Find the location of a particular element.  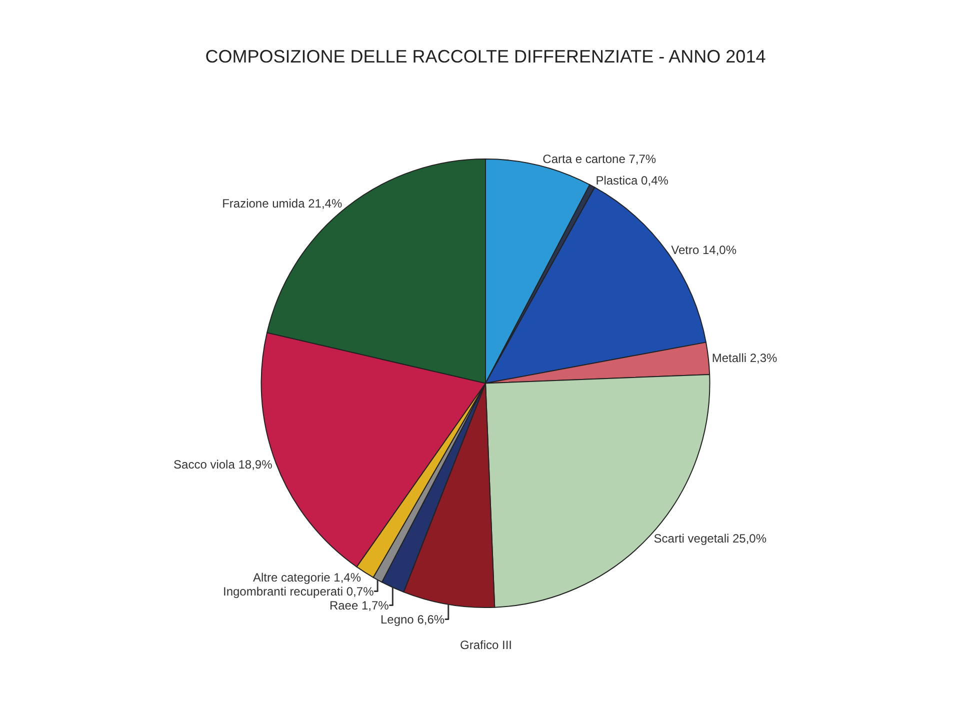

slice-label: Frazione umida 21,4% is located at coordinates (282, 203).